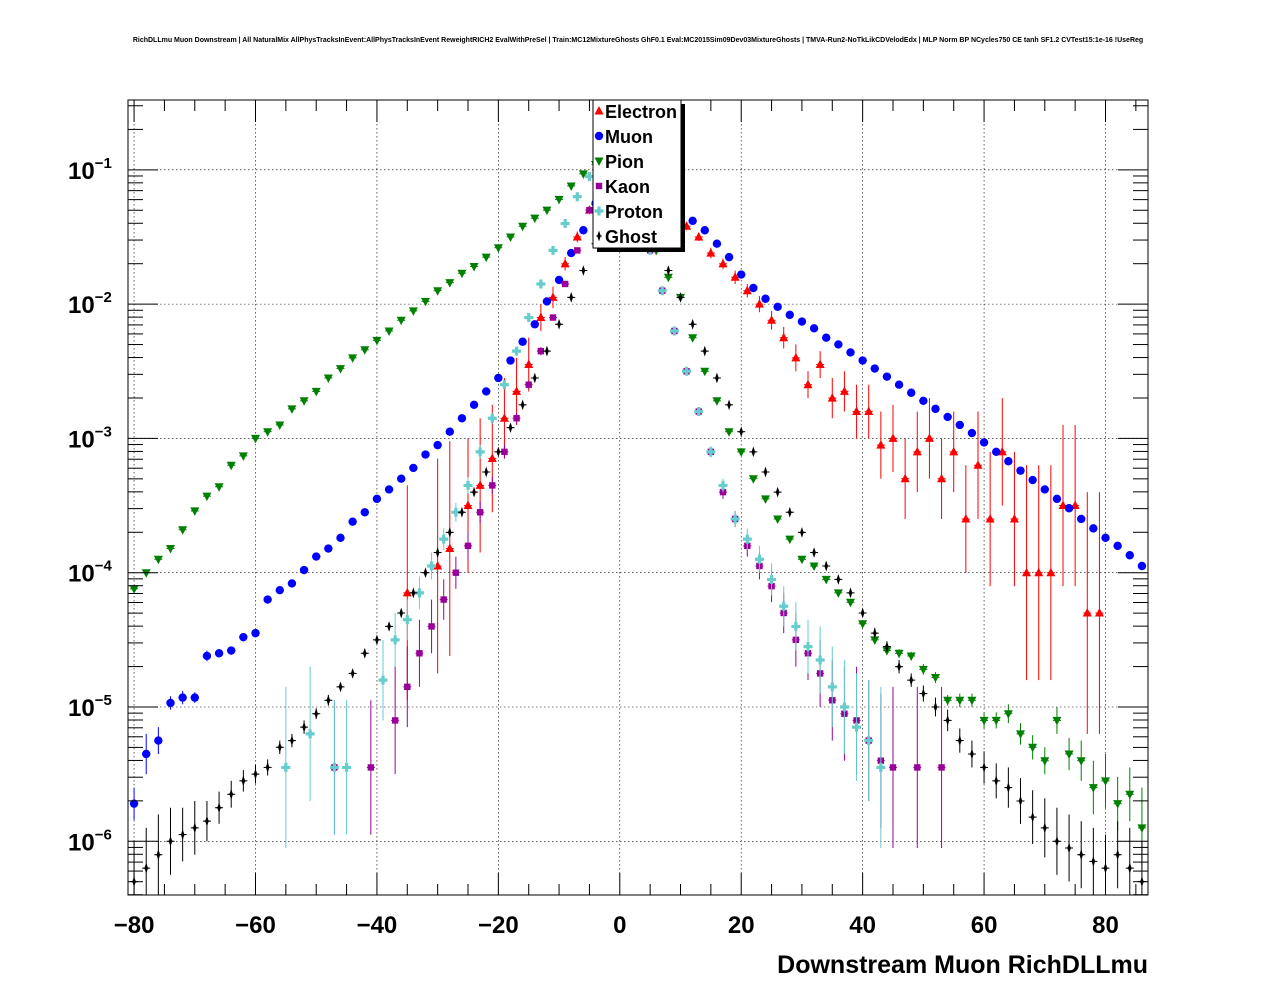  I want to click on legend-box, so click(637, 174).